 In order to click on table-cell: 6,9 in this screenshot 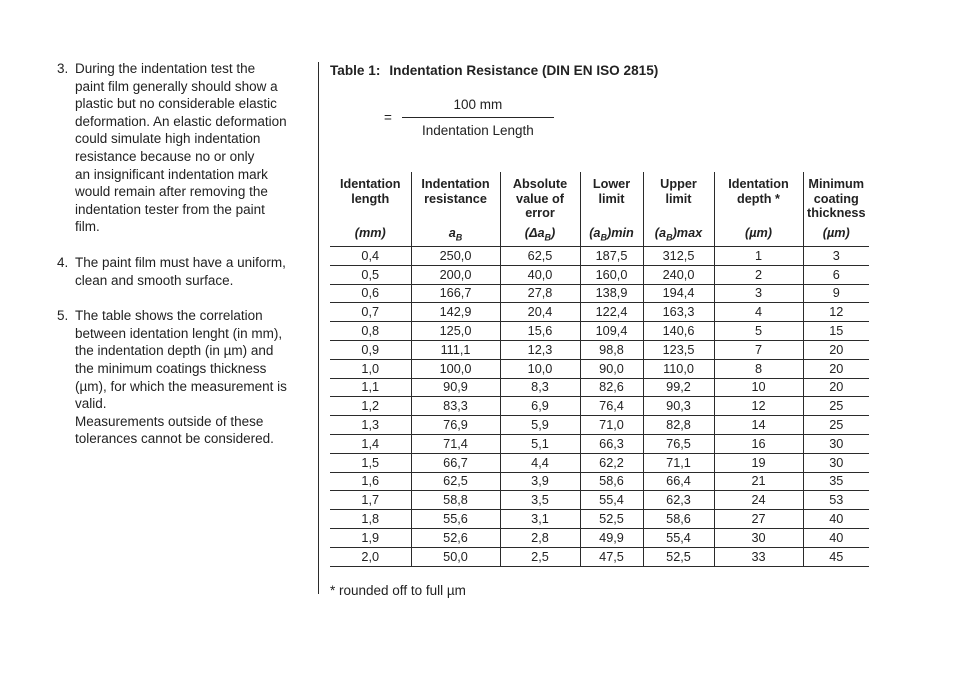, I will do `click(539, 406)`.